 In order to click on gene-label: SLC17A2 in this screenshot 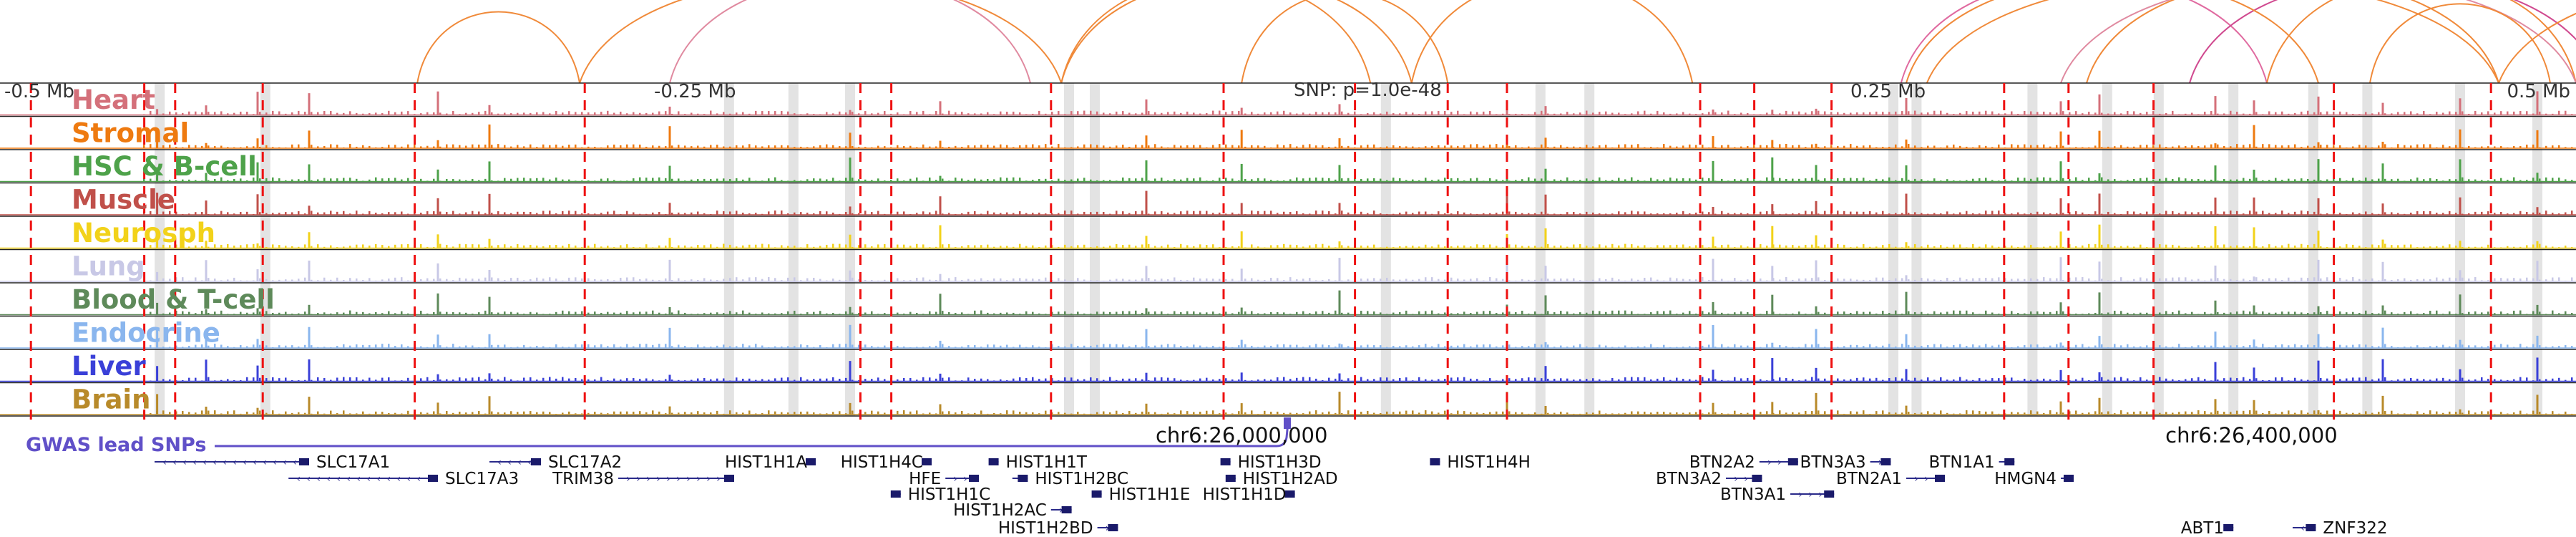, I will do `click(585, 462)`.